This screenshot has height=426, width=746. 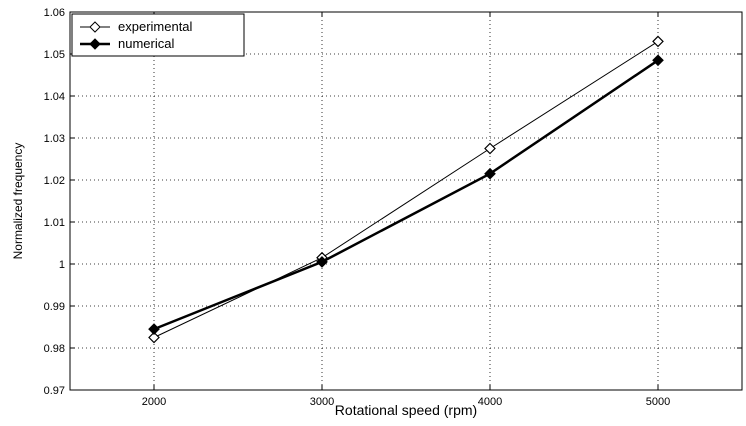 I want to click on legend-entry-numerical: numerical, so click(x=127, y=43).